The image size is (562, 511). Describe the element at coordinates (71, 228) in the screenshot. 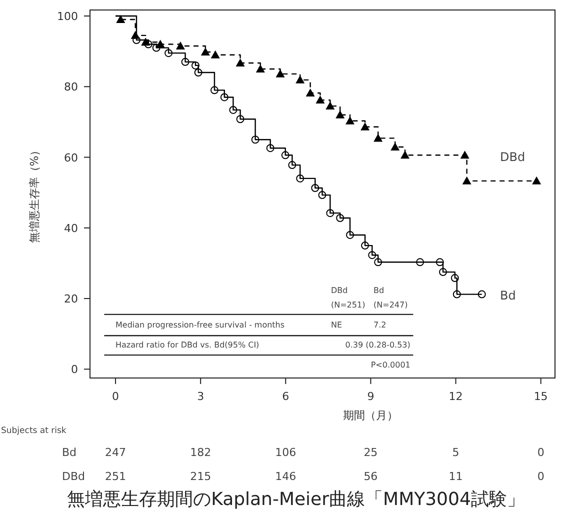

I see `y-tick-label: 40` at that location.